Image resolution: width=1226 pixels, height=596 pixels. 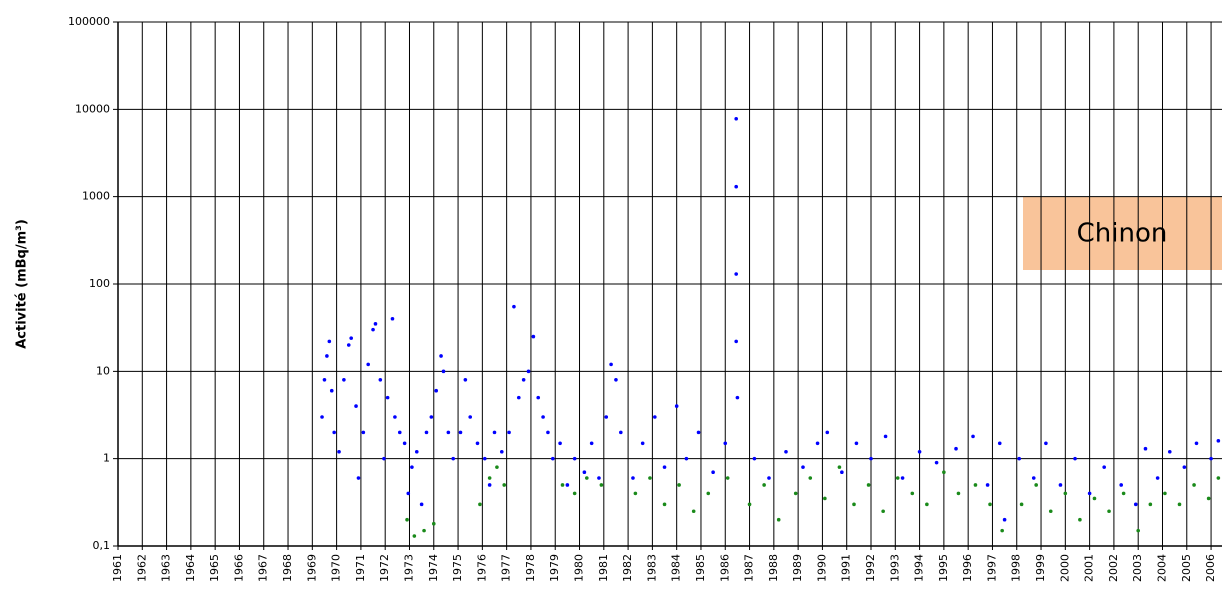 I want to click on x-tick-label: 2002, so click(x=1113, y=568).